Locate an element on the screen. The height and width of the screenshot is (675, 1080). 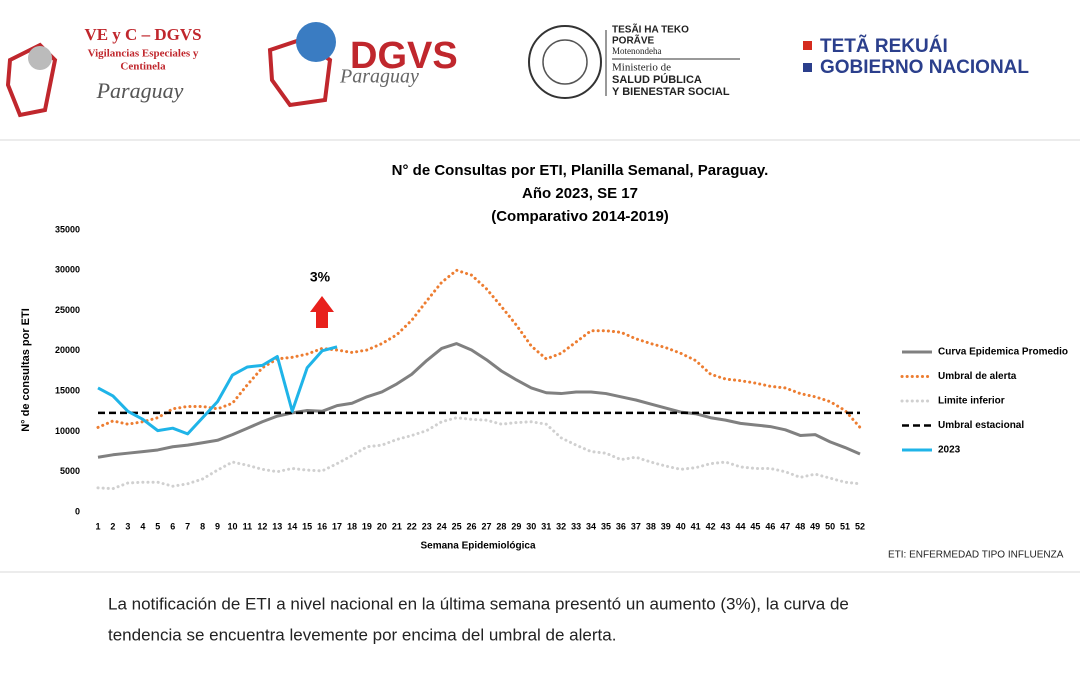
x-tick-label: 16 is located at coordinates (322, 526).